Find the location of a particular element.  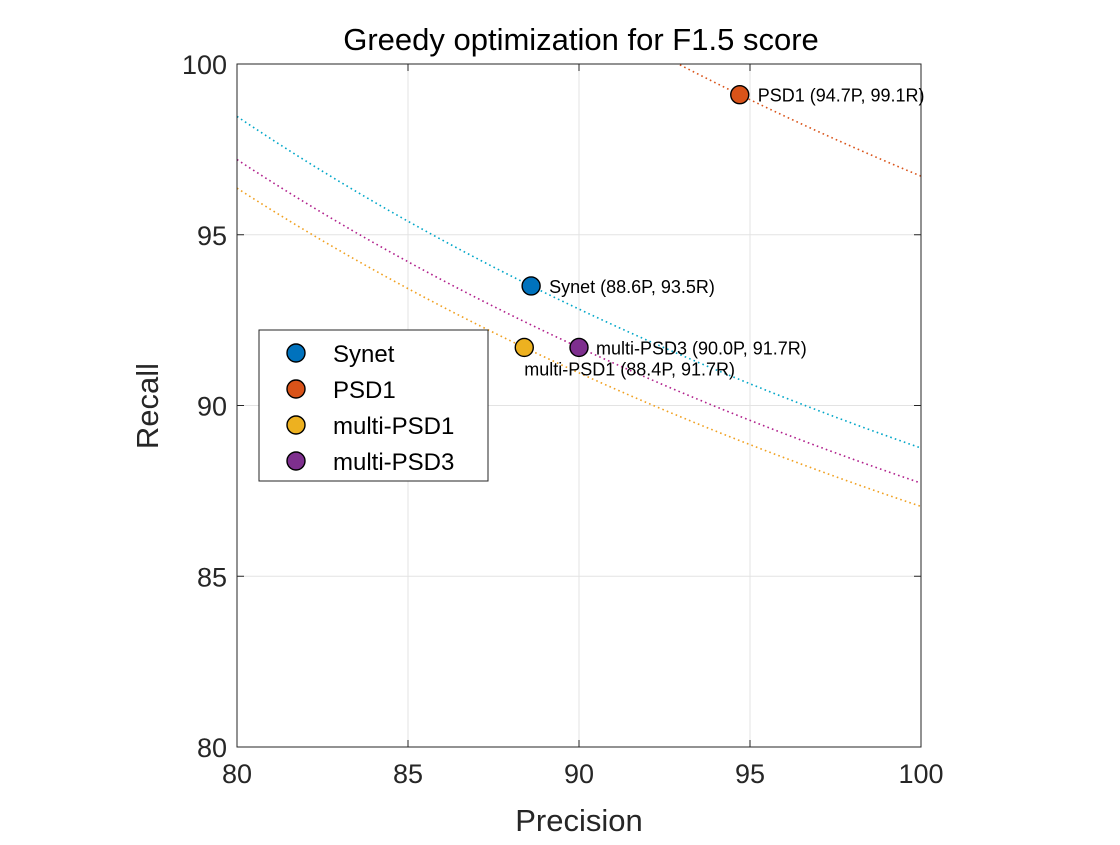

point-synet is located at coordinates (531, 286).